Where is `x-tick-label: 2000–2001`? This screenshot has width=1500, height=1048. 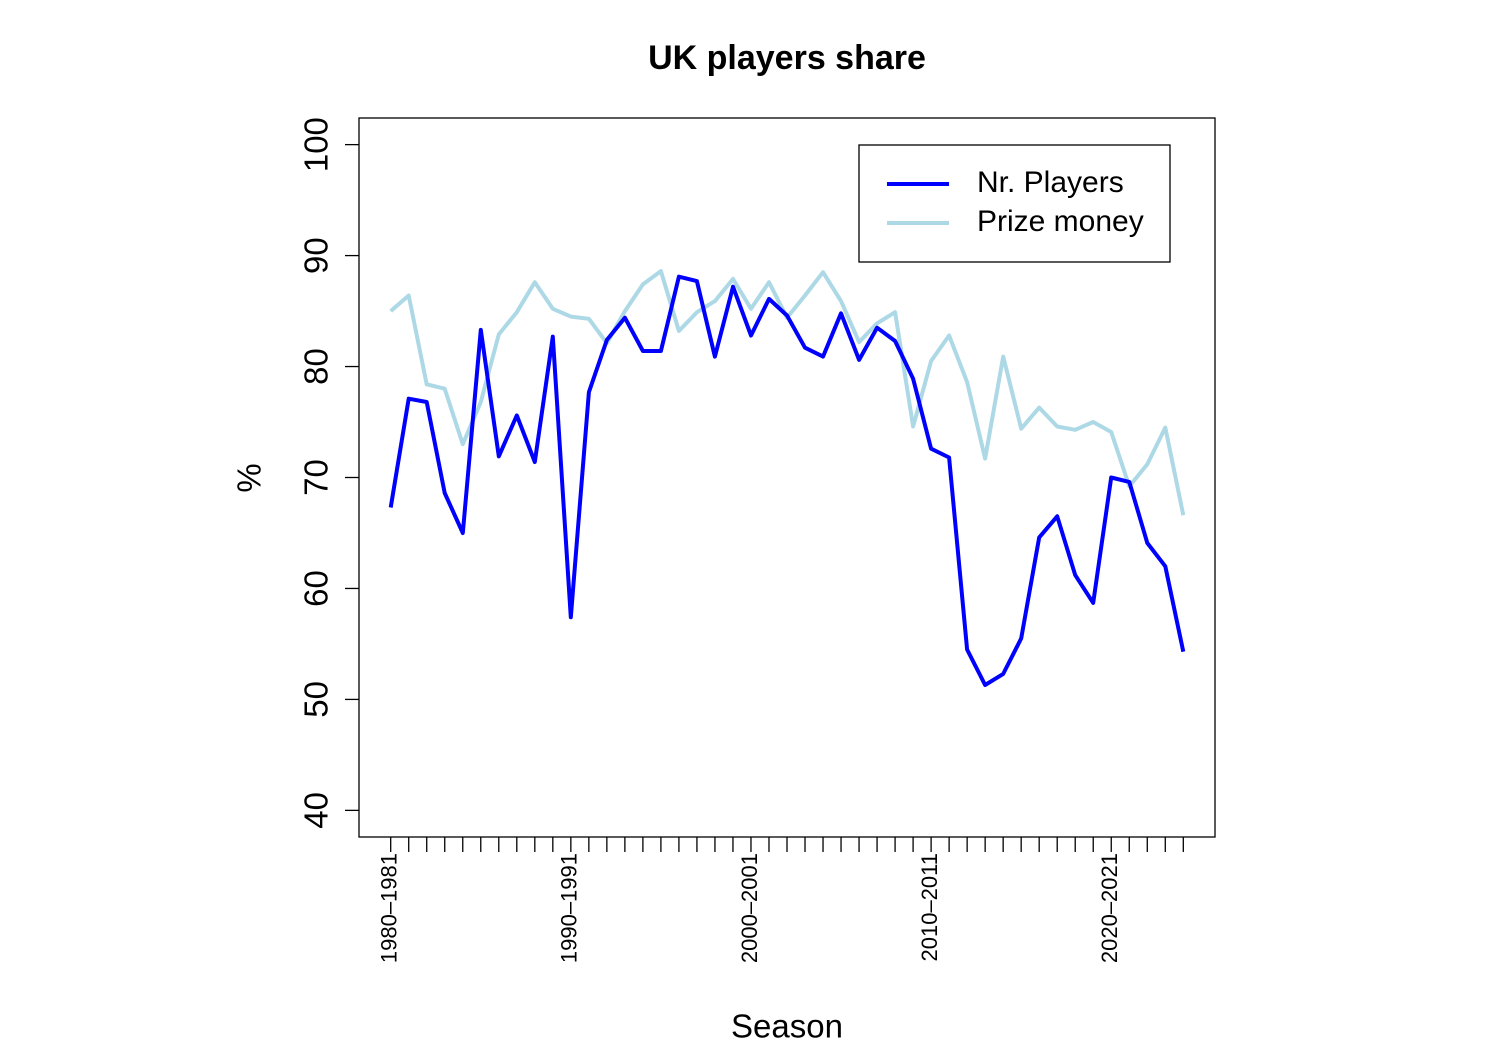
x-tick-label: 2000–2001 is located at coordinates (749, 908).